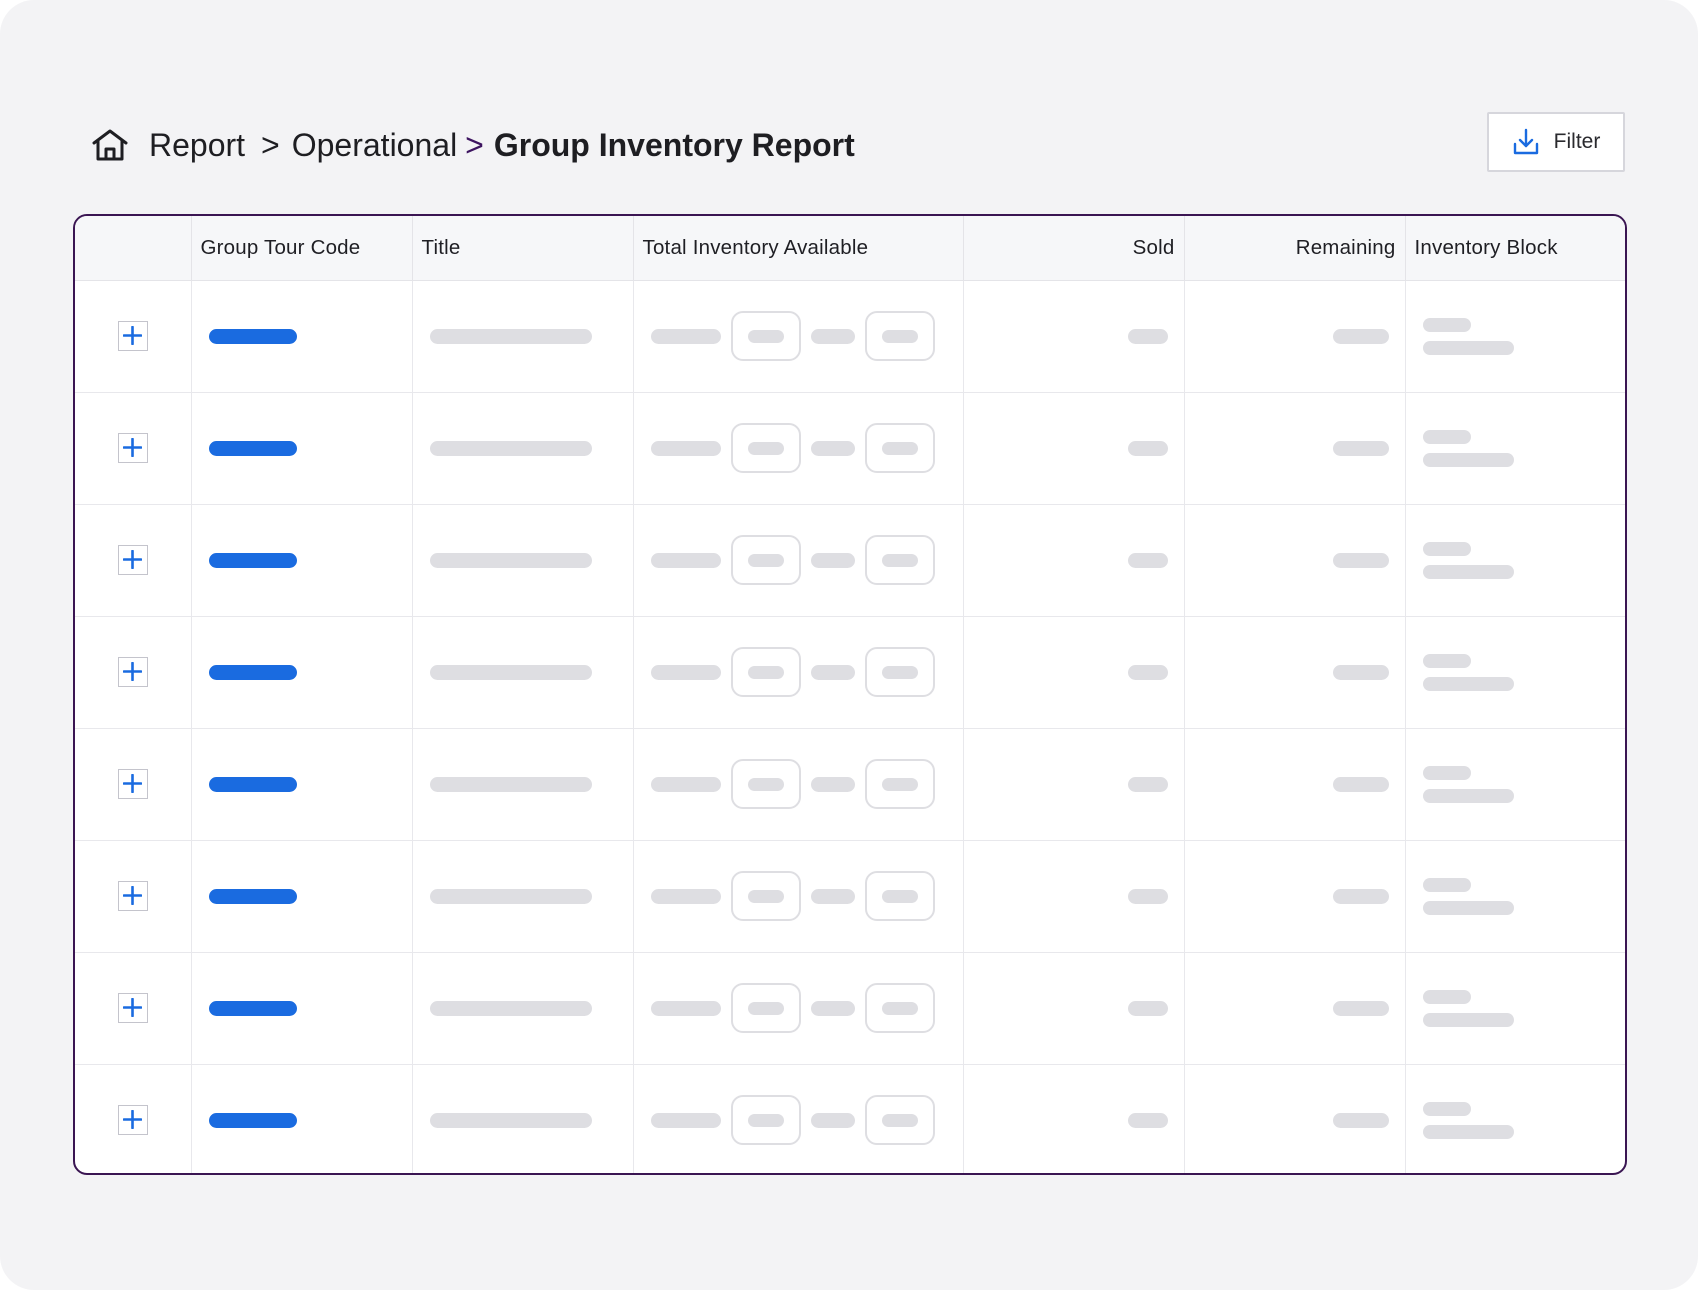  I want to click on column-header-inventory-block: Inventory Block, so click(1515, 248).